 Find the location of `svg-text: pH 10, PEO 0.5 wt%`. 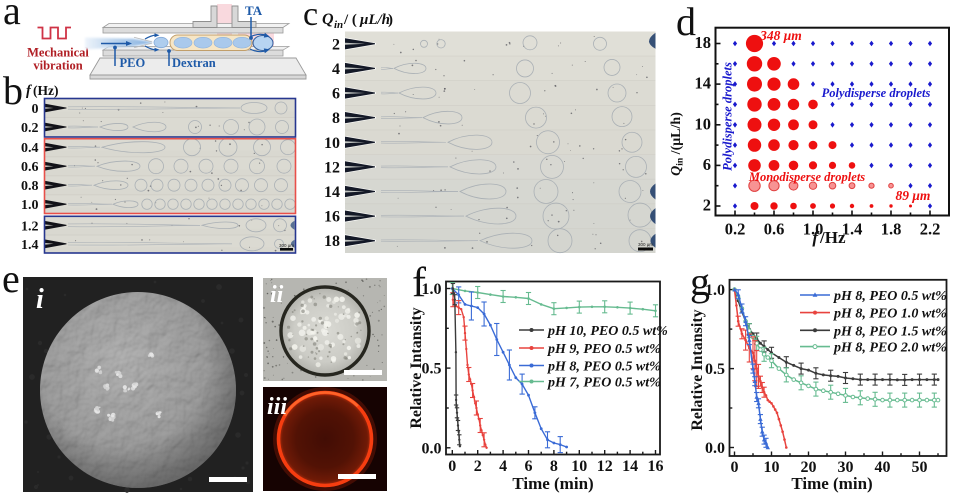

svg-text: pH 10, PEO 0.5 wt% is located at coordinates (607, 331).